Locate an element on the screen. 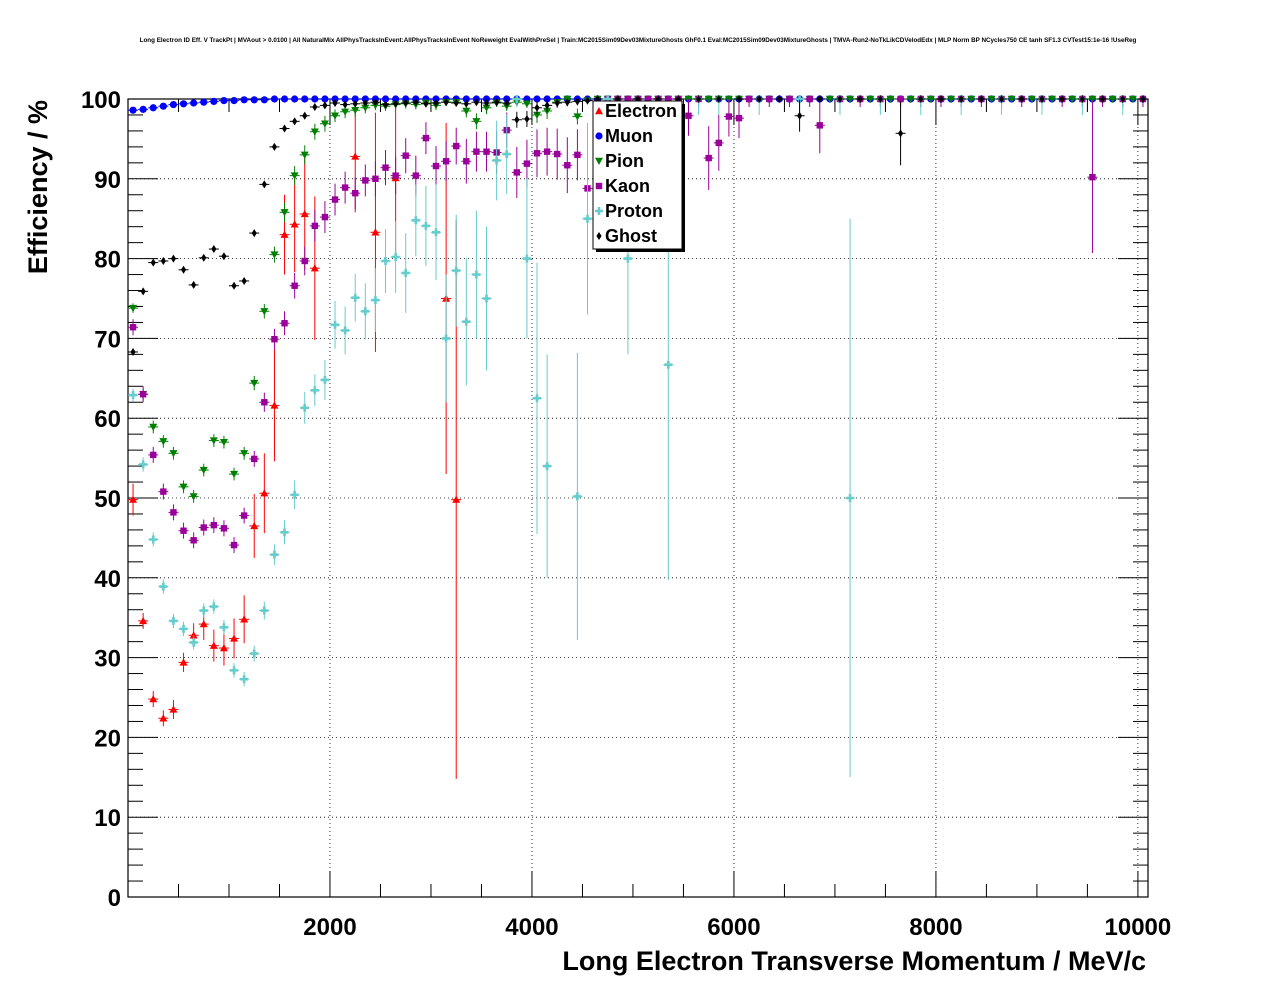 Image resolution: width=1276 pixels, height=996 pixels. legend-marker-pion is located at coordinates (599, 161).